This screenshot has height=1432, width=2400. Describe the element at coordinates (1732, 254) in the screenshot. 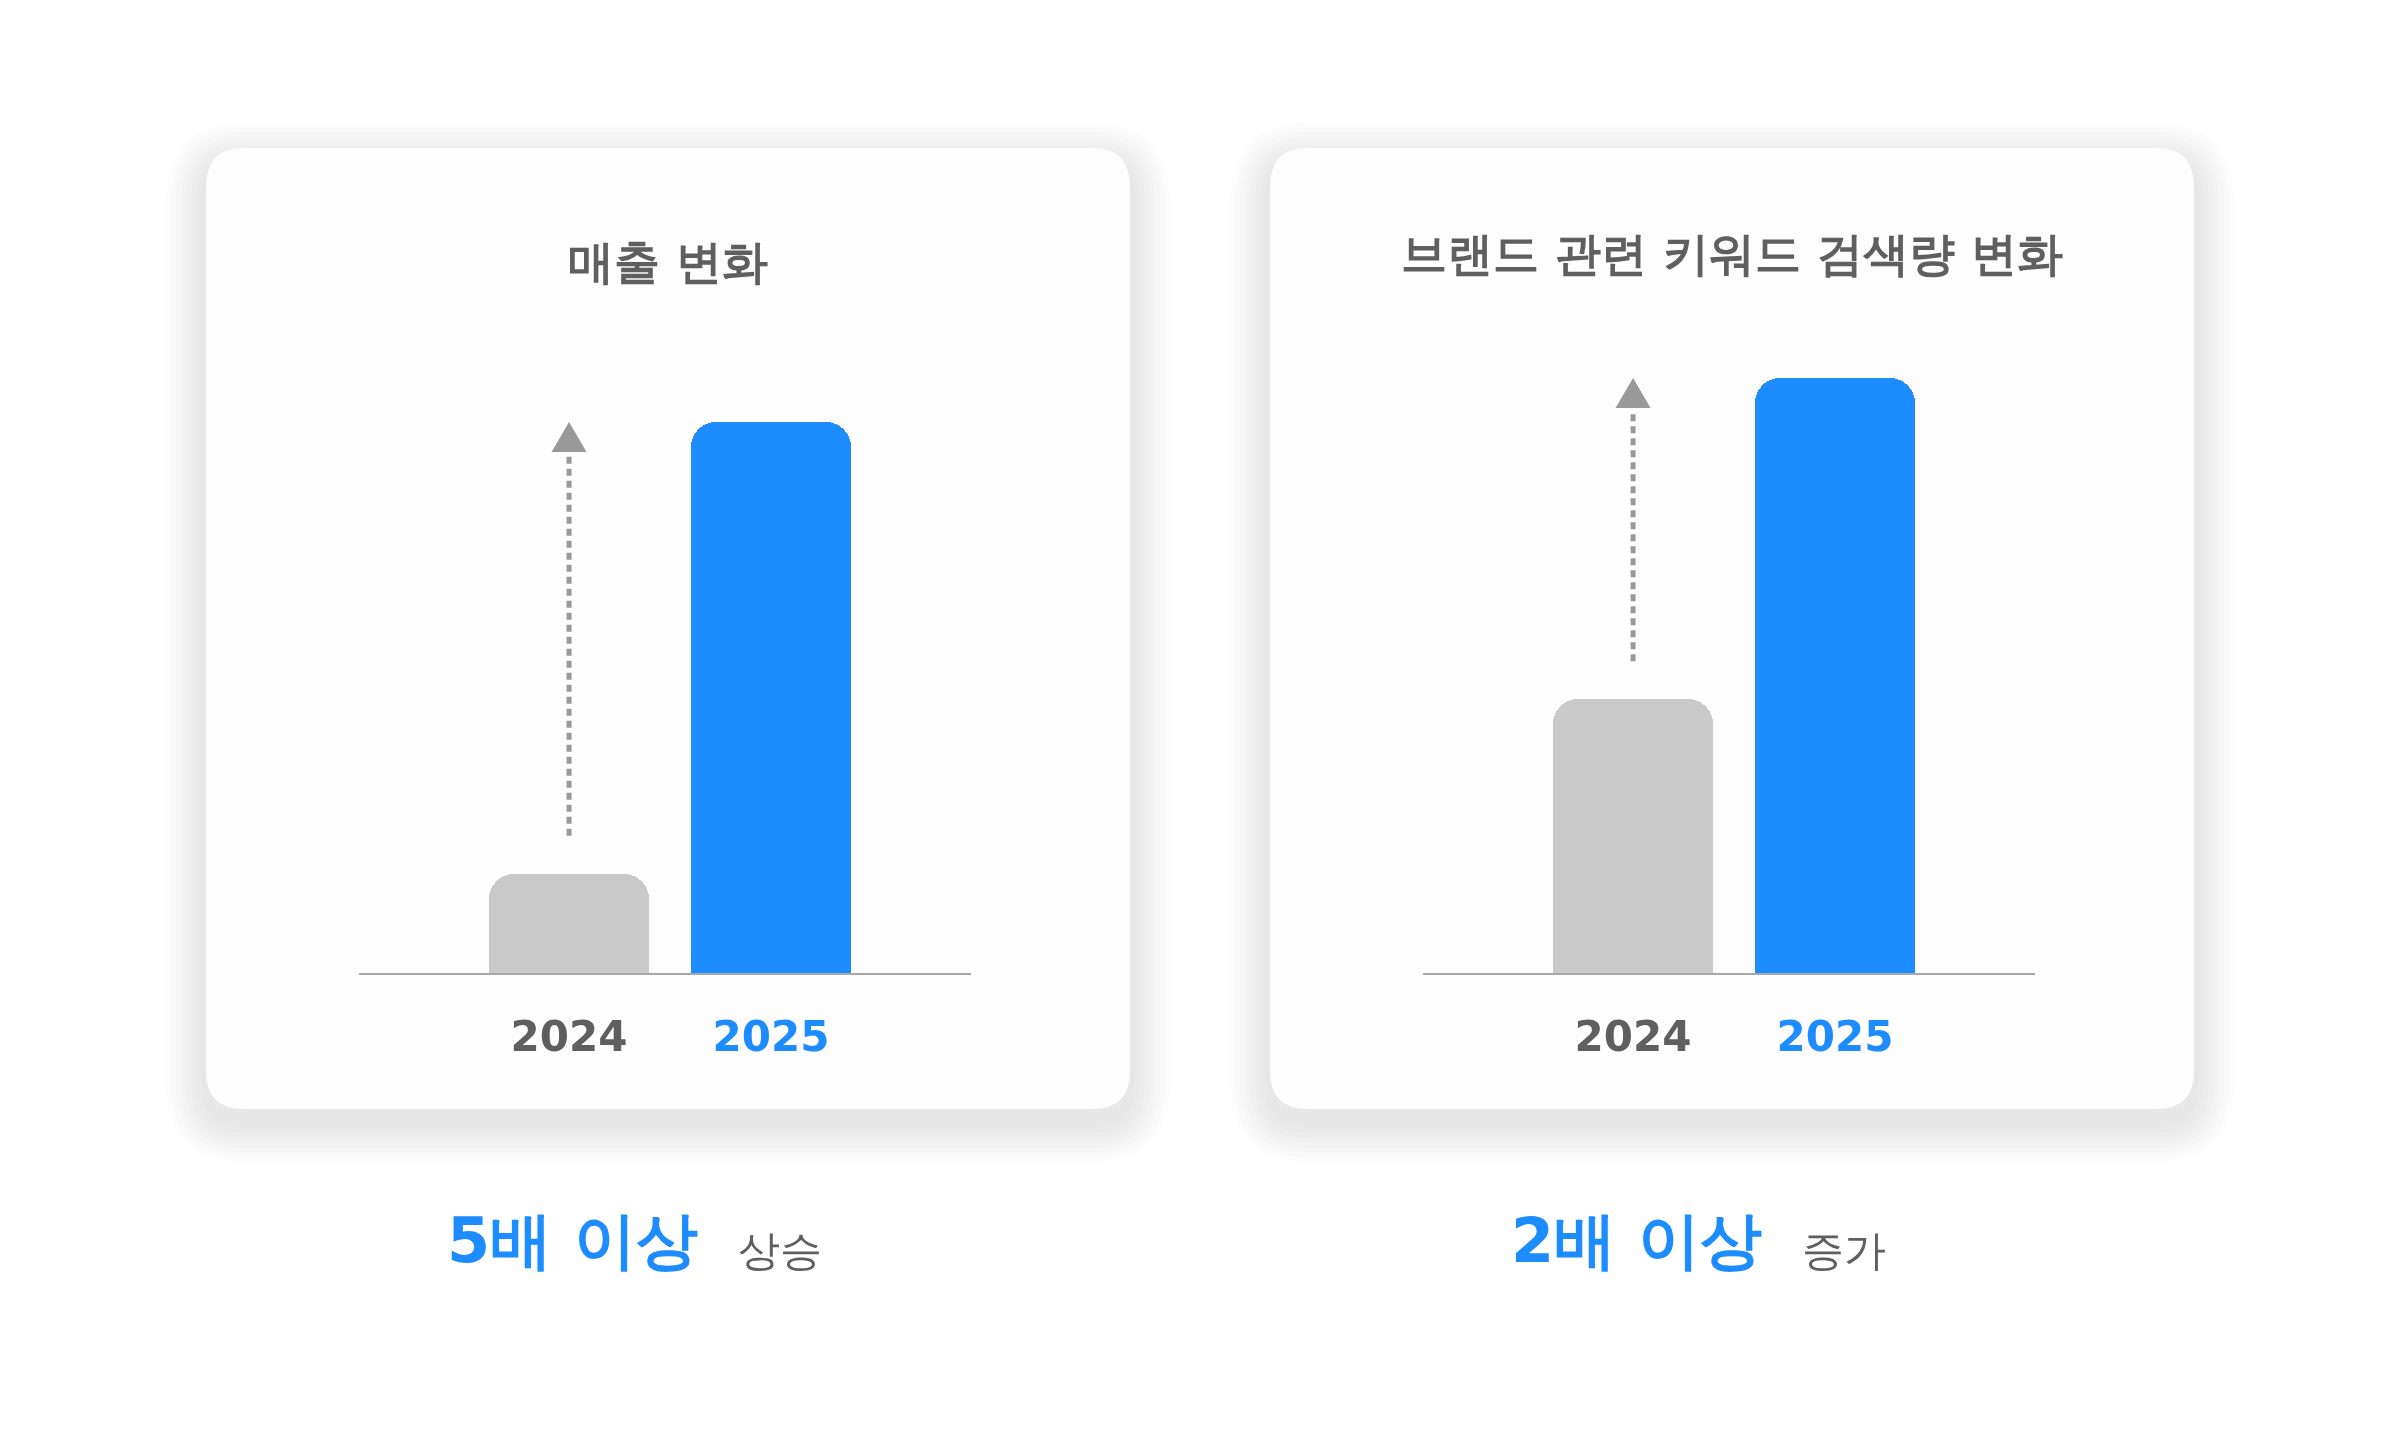

I see `chart-title: 브랜드 관련 키워드 검색량 변화` at that location.